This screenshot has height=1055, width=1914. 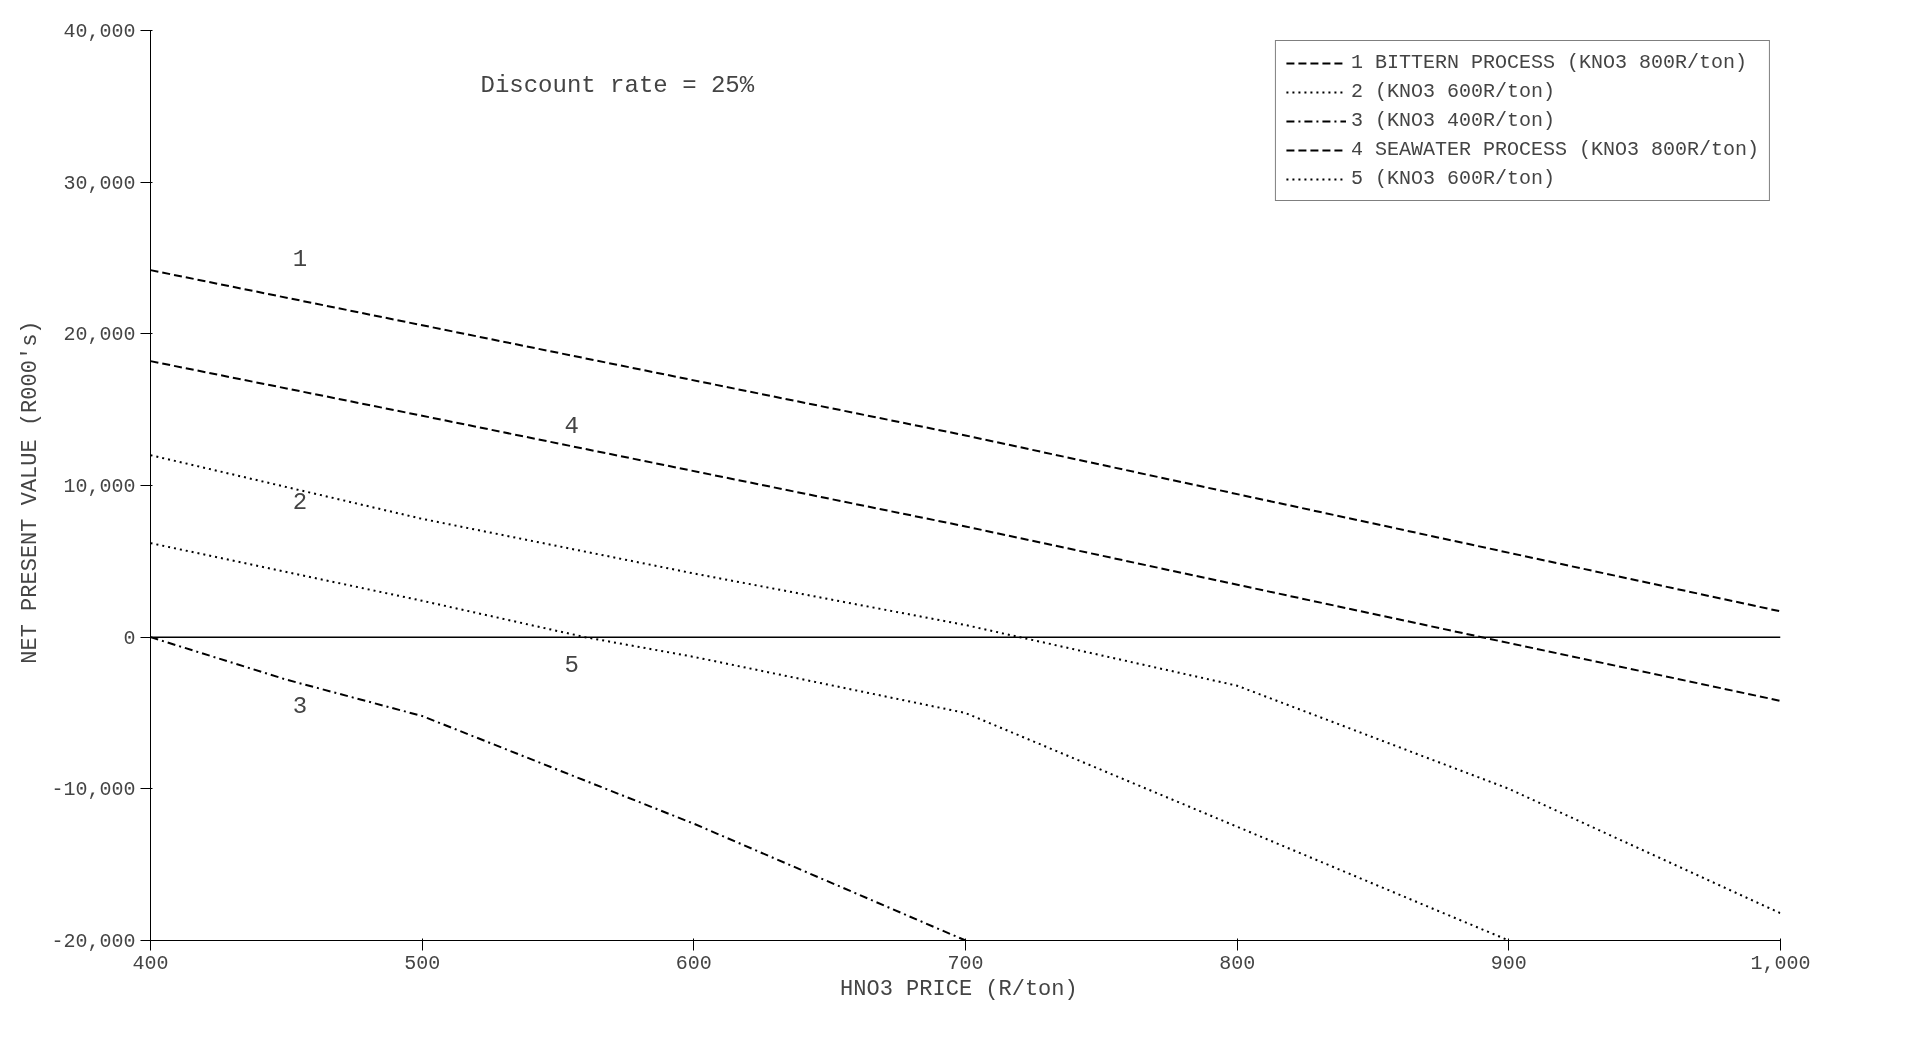 What do you see at coordinates (1452, 178) in the screenshot?
I see `legend-label: 5 (KNO3 600R/ton)` at bounding box center [1452, 178].